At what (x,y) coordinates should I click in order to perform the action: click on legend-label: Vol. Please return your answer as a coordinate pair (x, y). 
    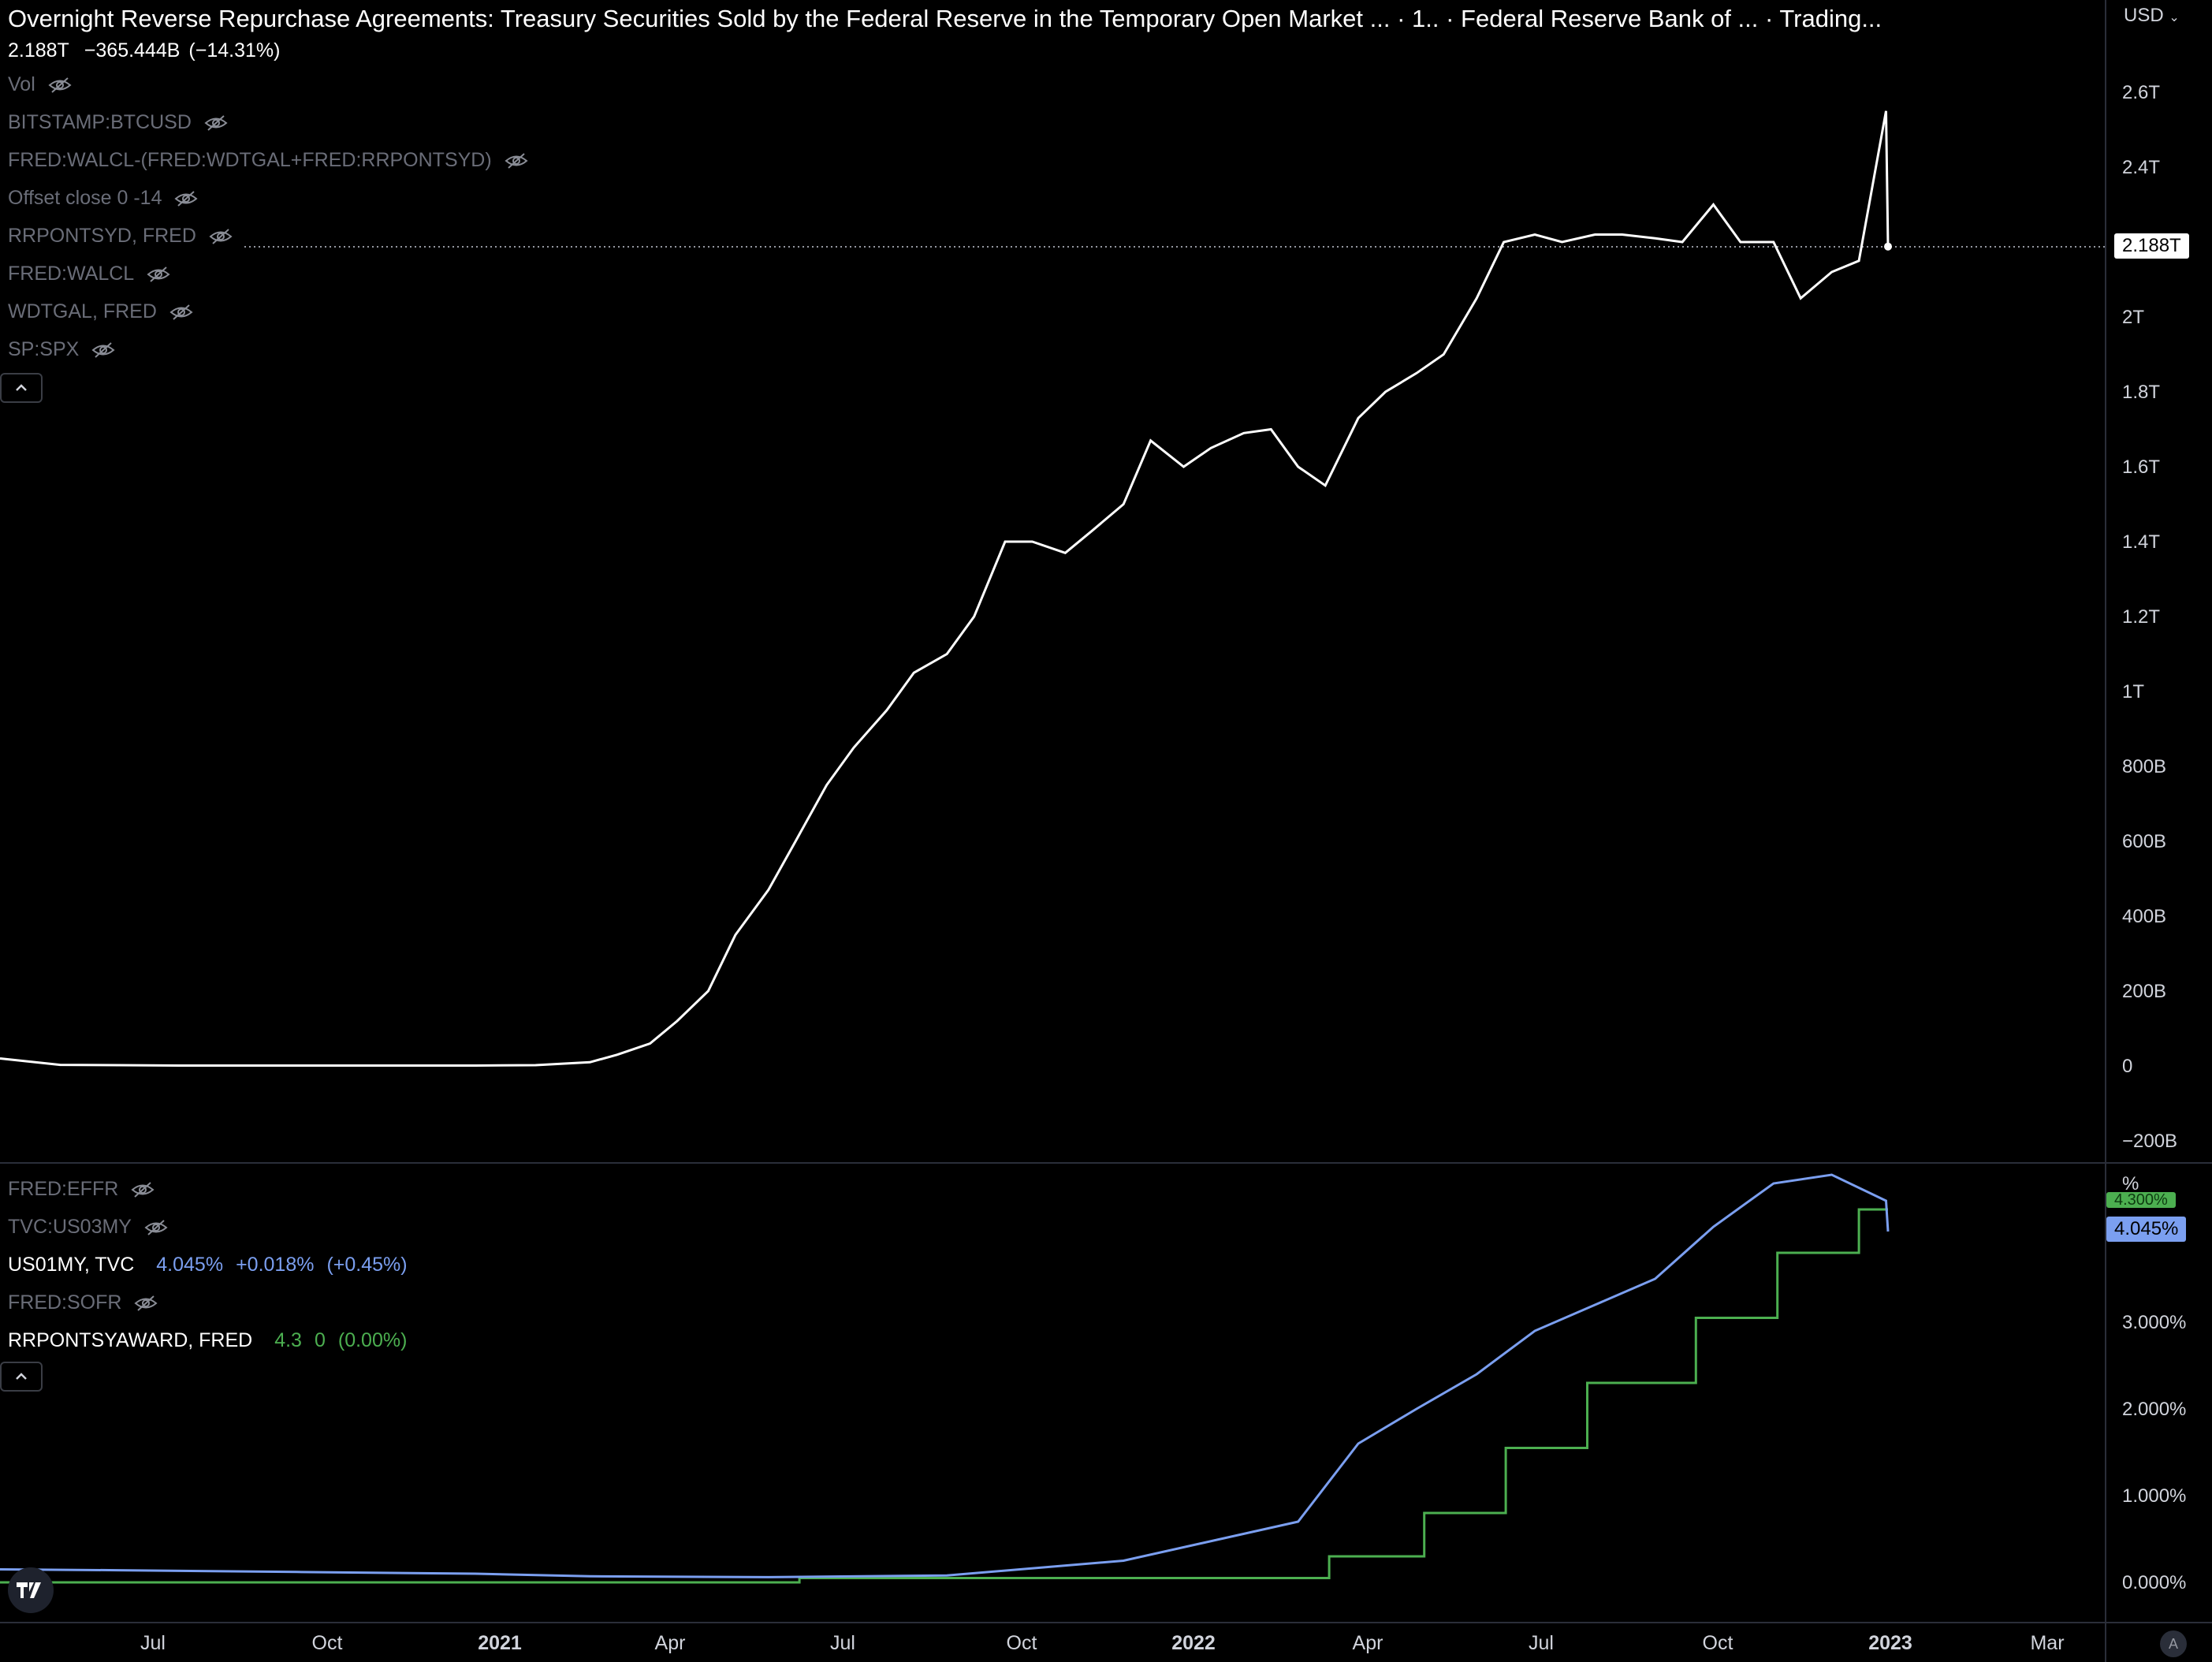
    Looking at the image, I should click on (21, 84).